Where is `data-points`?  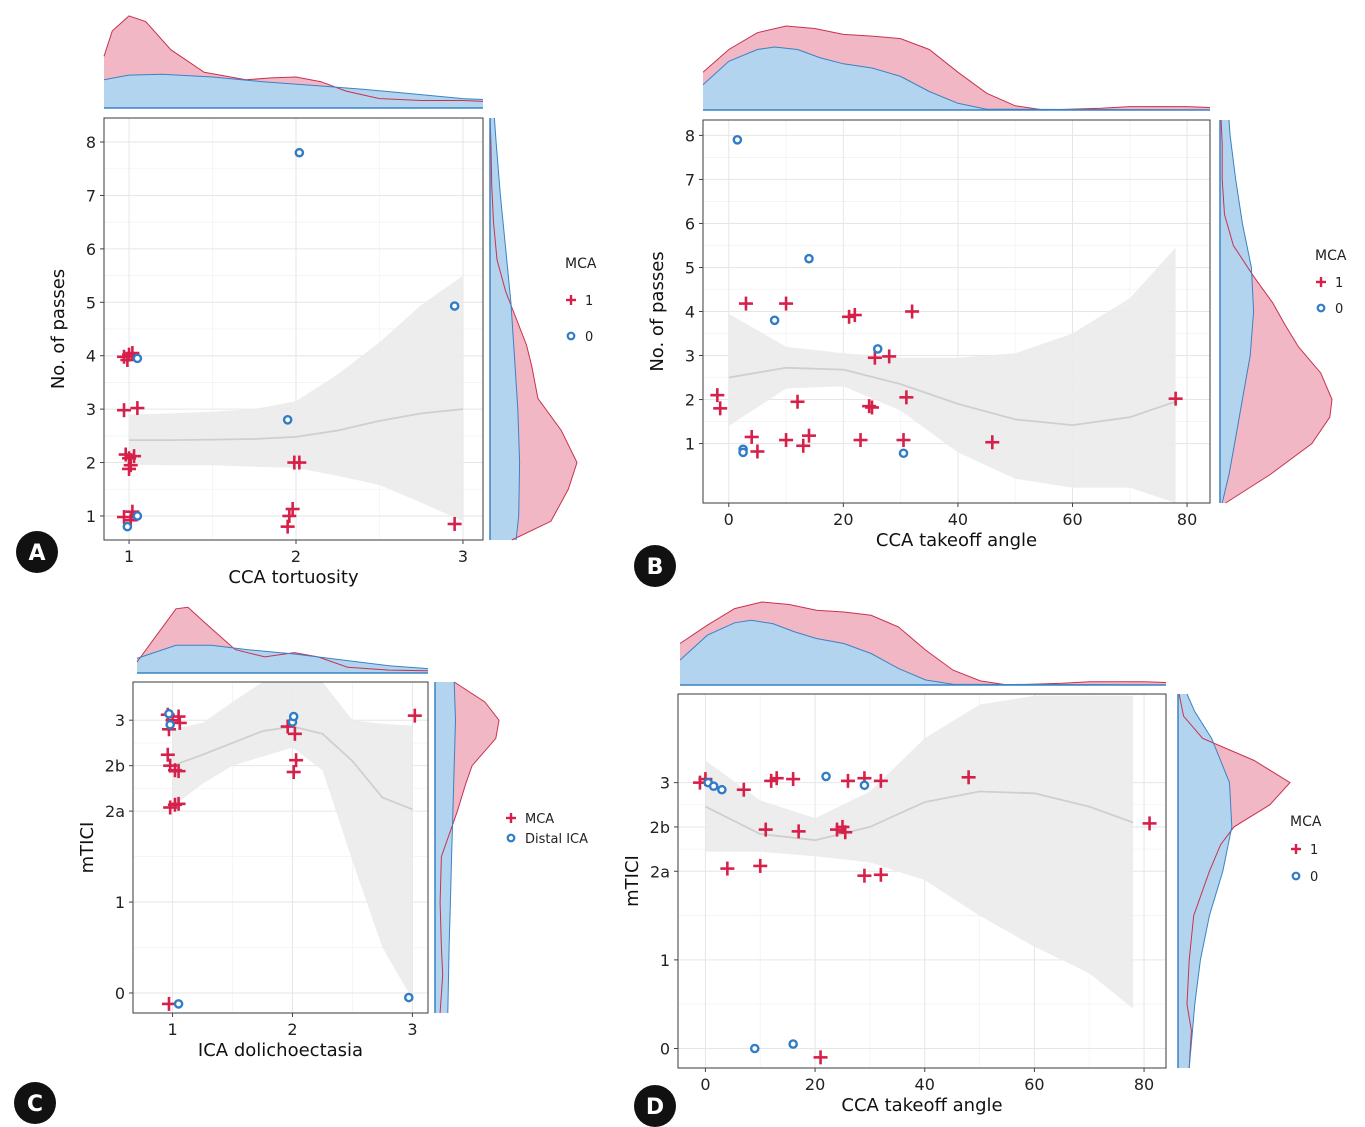
data-points is located at coordinates (289, 340).